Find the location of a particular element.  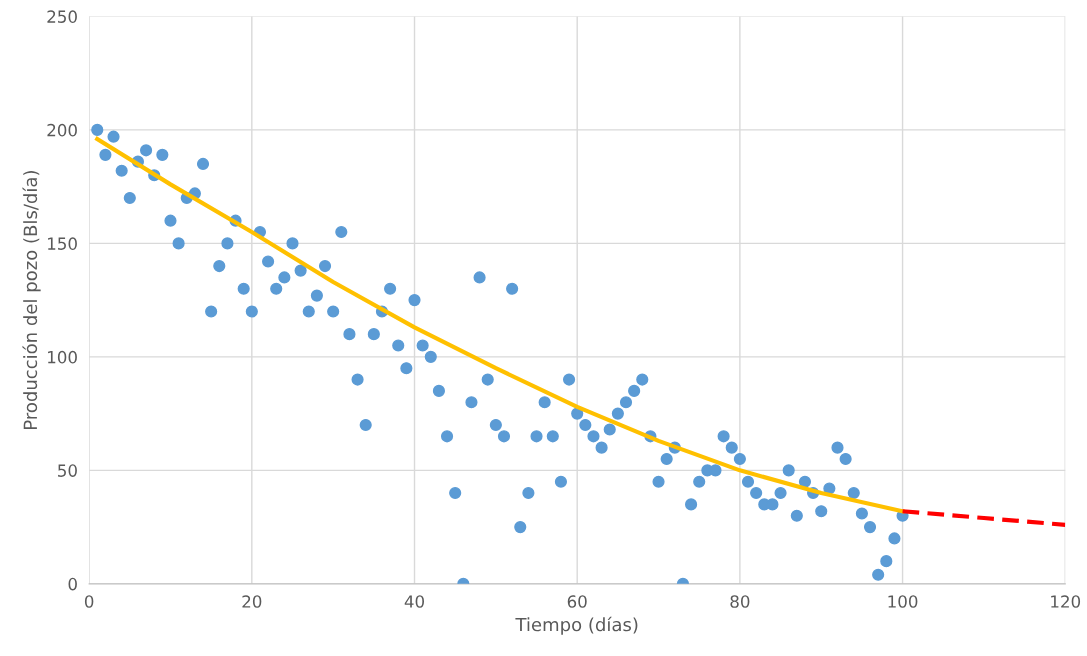

x-tick-label: 20 is located at coordinates (252, 601).